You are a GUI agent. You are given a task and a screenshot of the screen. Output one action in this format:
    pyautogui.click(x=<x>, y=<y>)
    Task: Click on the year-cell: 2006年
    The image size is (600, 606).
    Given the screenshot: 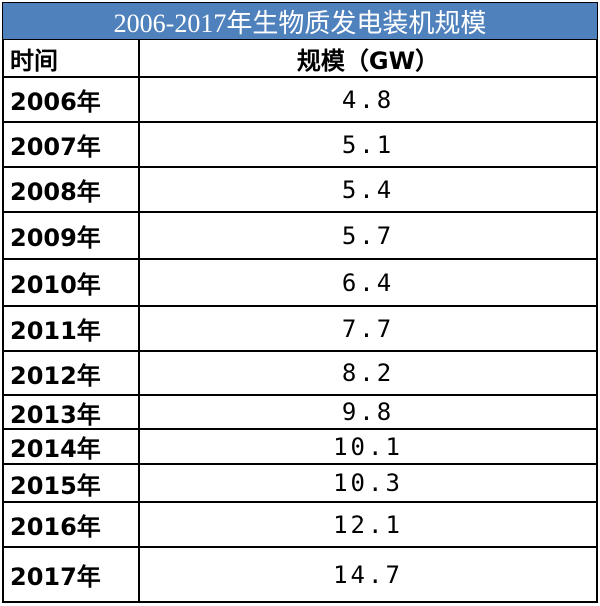 What is the action you would take?
    pyautogui.click(x=71, y=100)
    